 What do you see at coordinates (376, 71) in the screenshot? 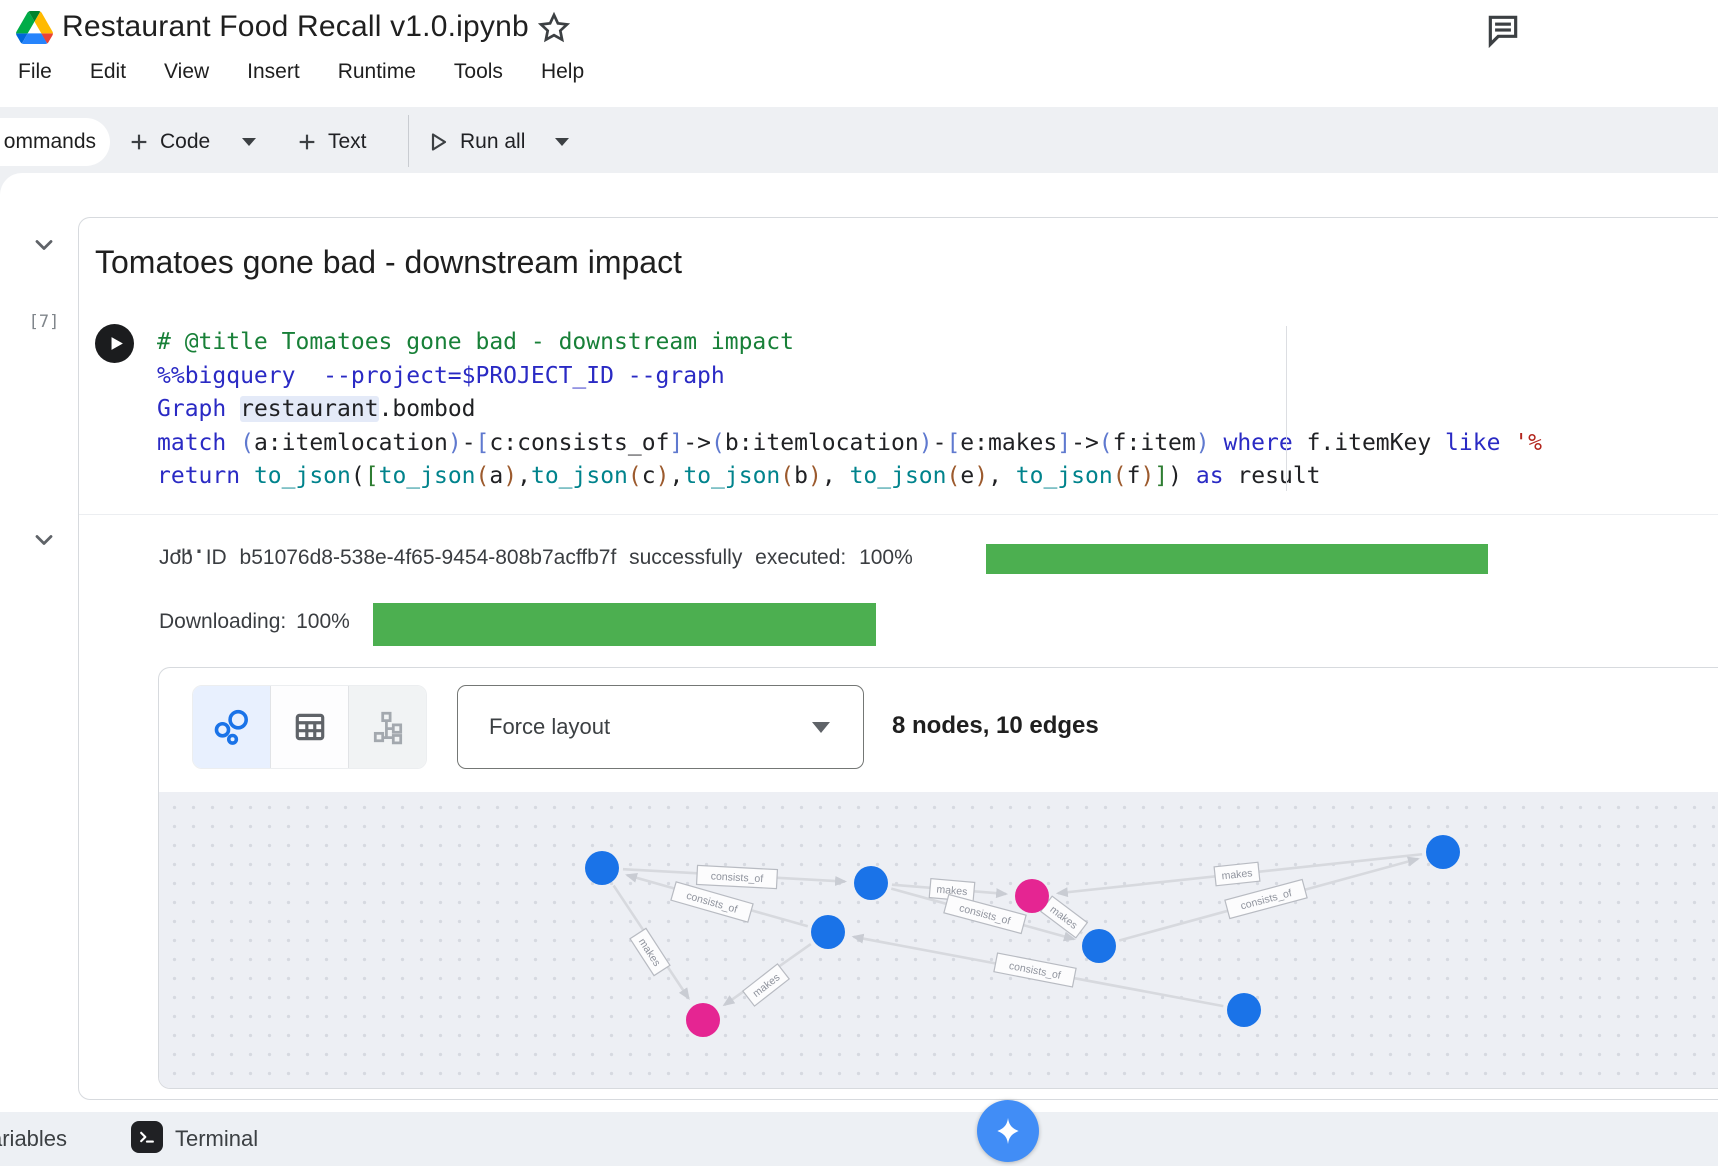
I see `menu-item-runtime: Runtime` at bounding box center [376, 71].